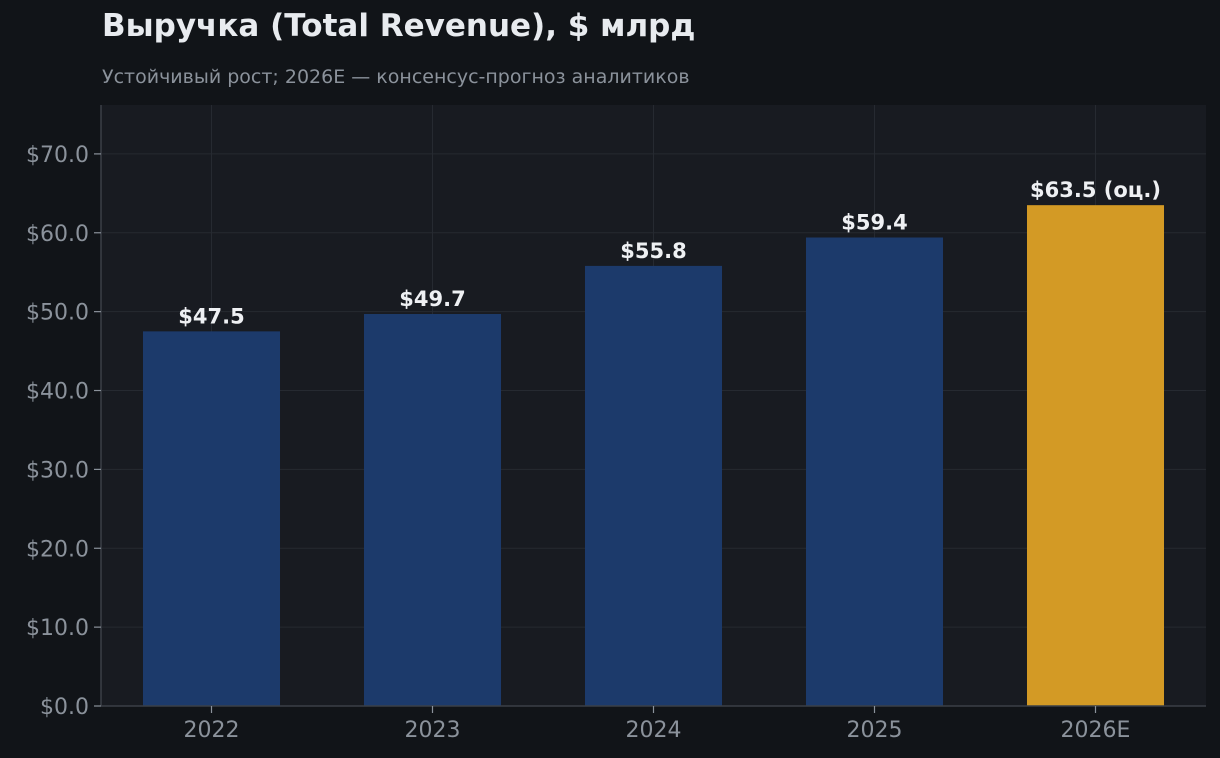  I want to click on bar-2025, so click(874, 471).